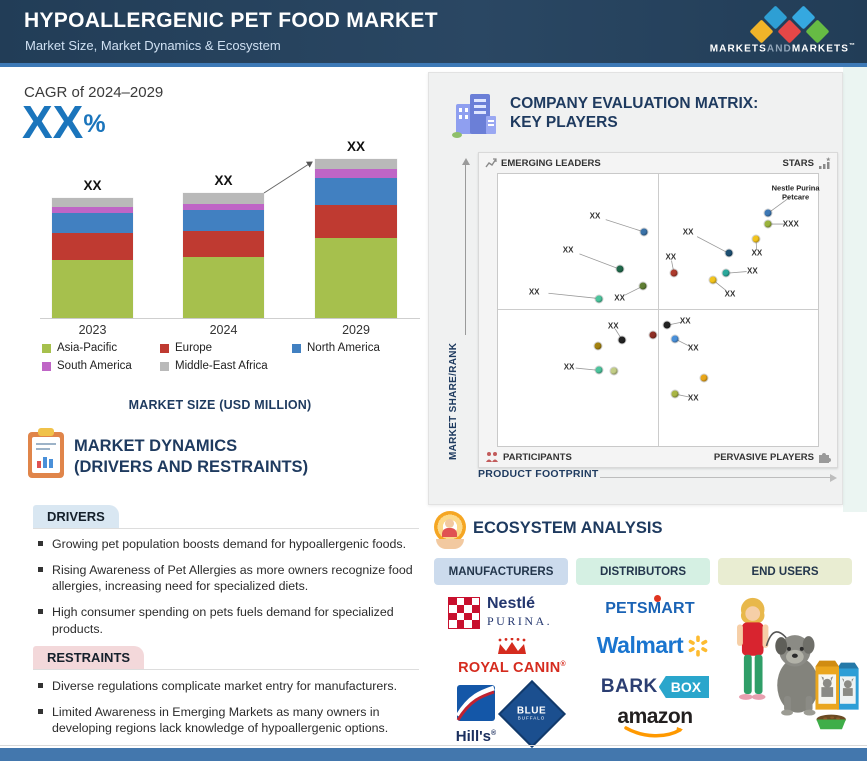 The image size is (867, 761). What do you see at coordinates (226, 348) in the screenshot?
I see `legend-item: Europe` at bounding box center [226, 348].